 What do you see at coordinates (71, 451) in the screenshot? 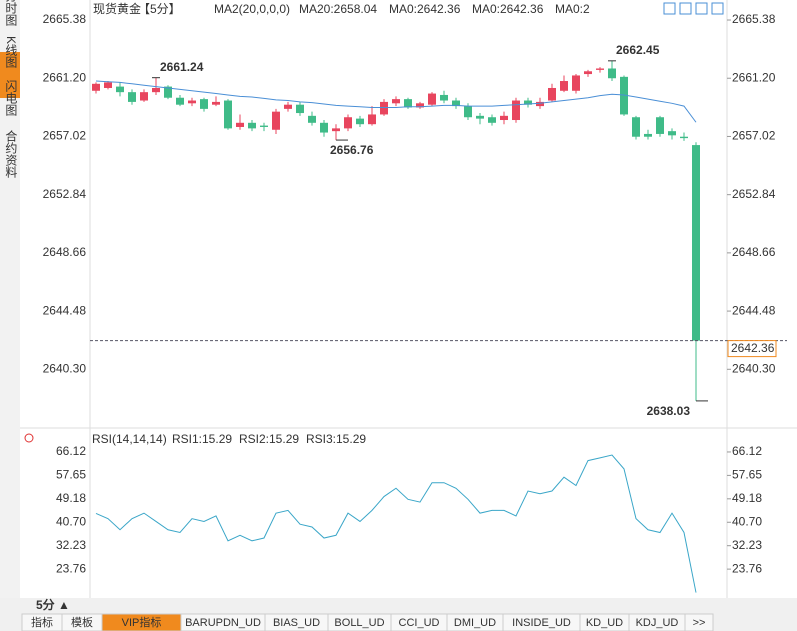
I see `y-tick-label: 66.12` at bounding box center [71, 451].